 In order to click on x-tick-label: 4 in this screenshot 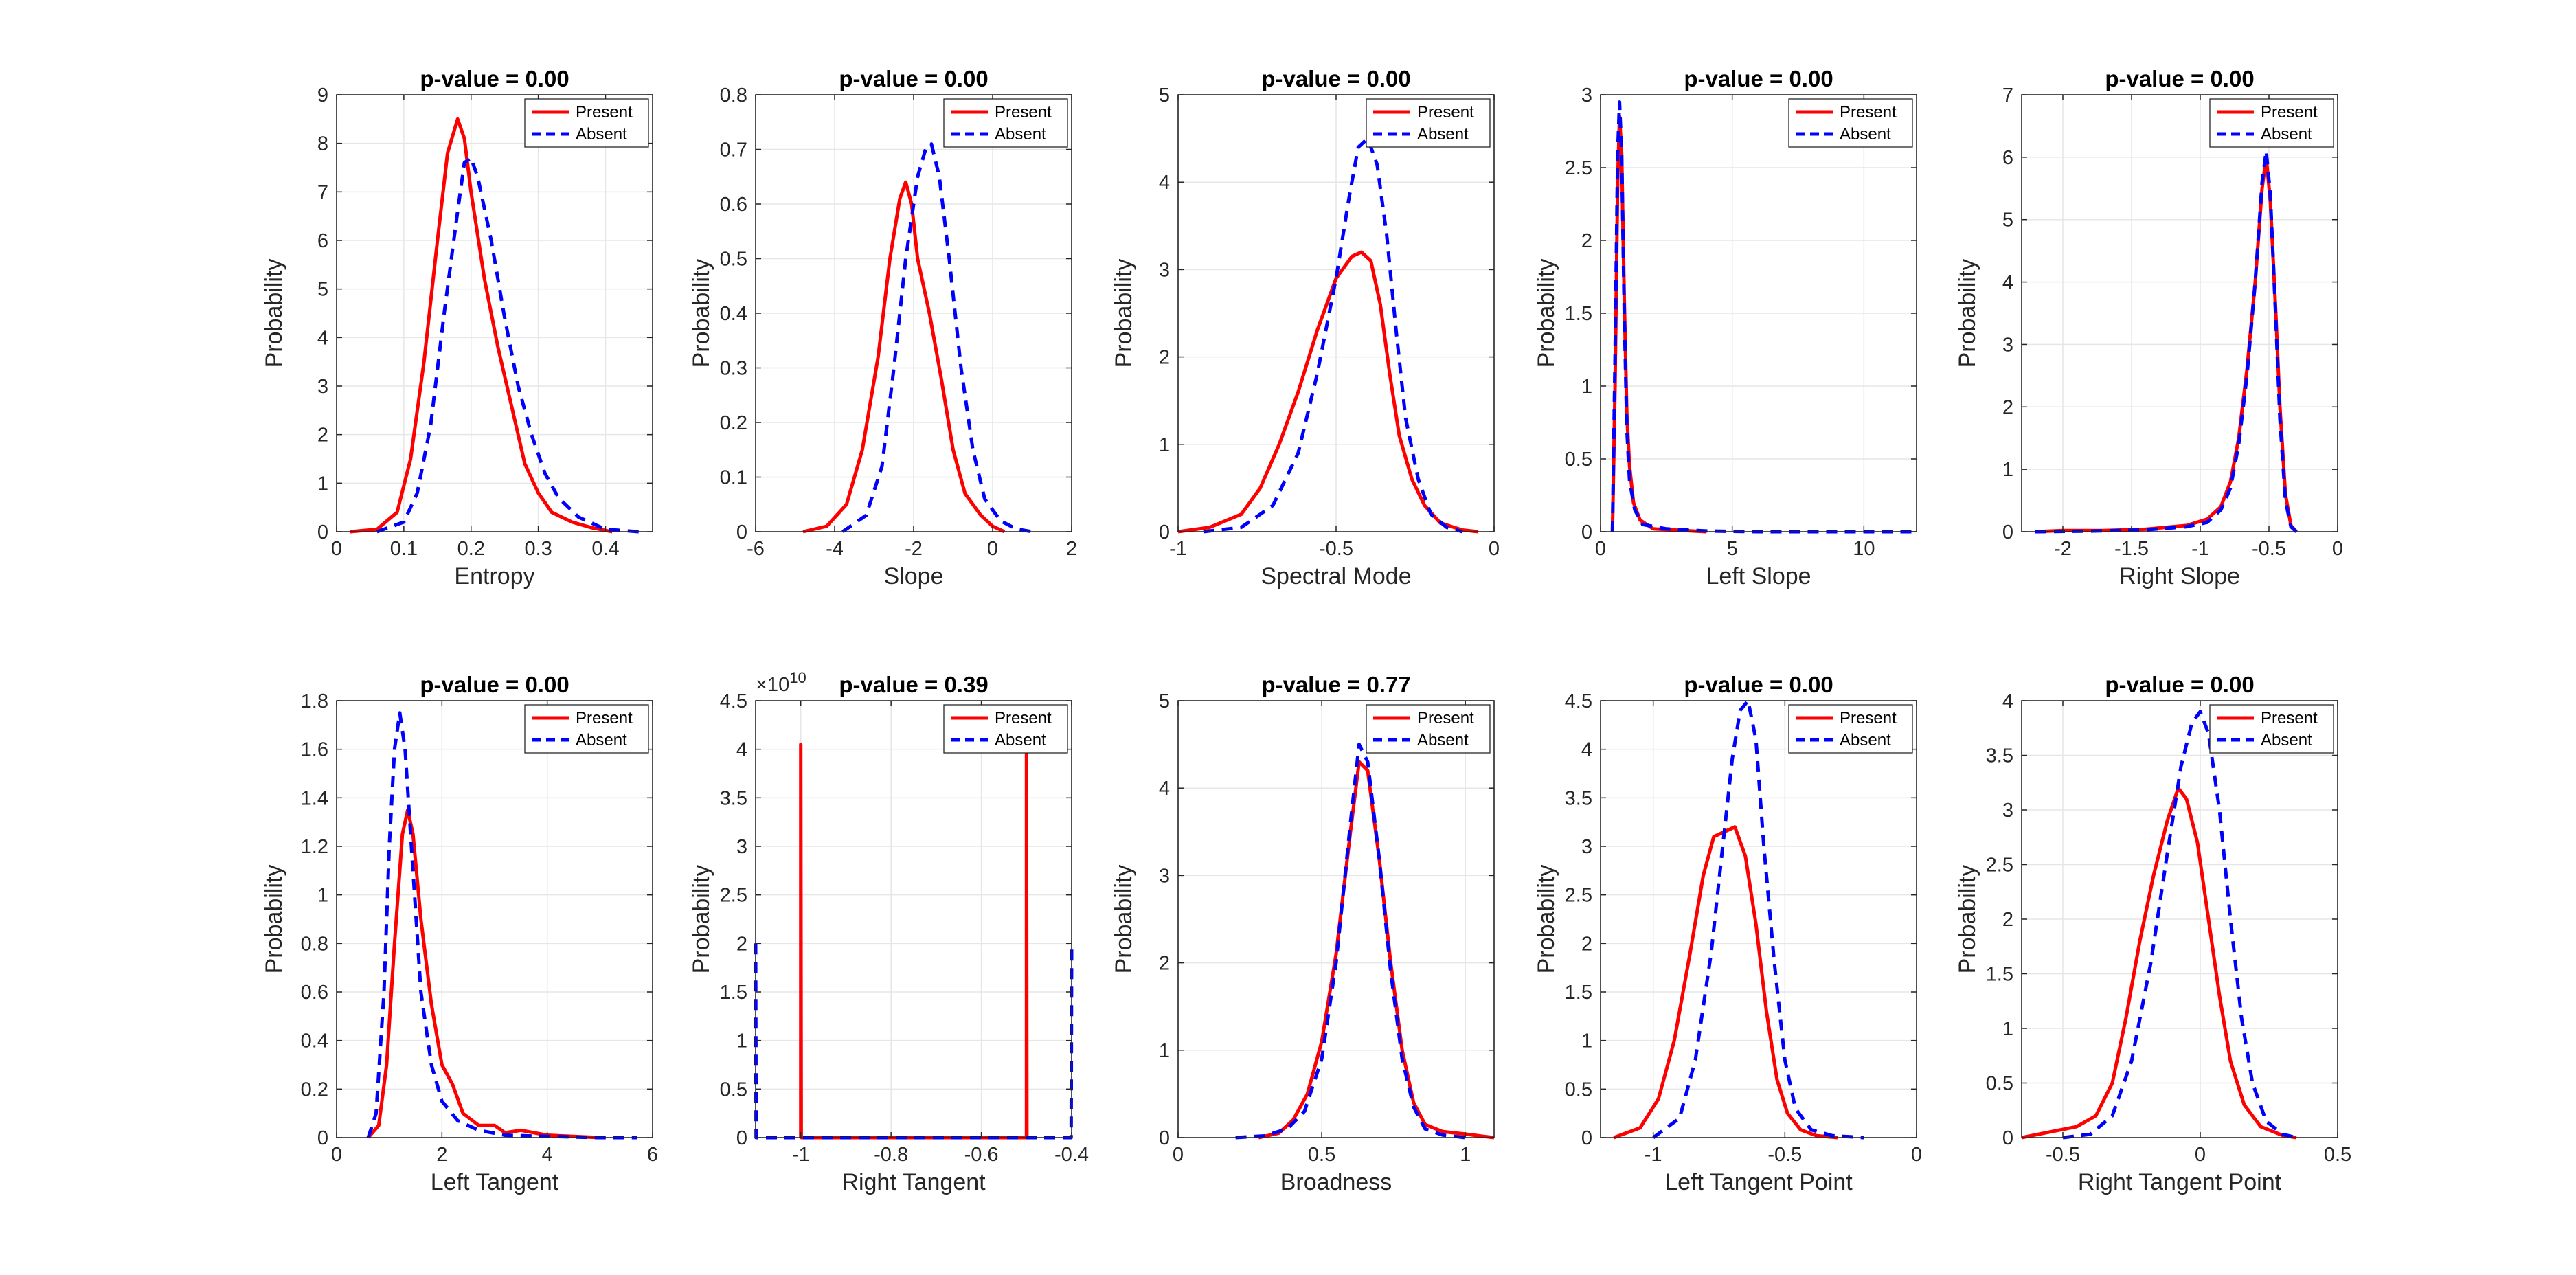, I will do `click(547, 1155)`.